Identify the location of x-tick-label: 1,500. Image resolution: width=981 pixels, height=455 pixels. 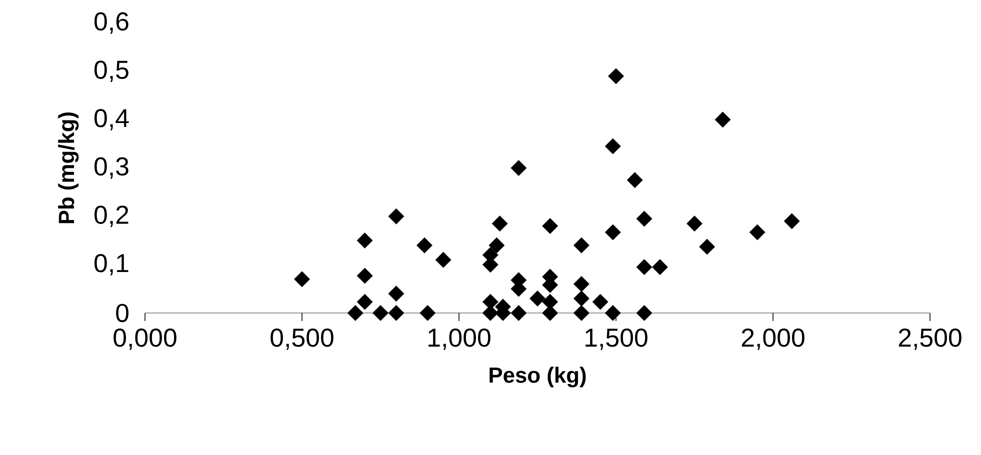
(617, 339).